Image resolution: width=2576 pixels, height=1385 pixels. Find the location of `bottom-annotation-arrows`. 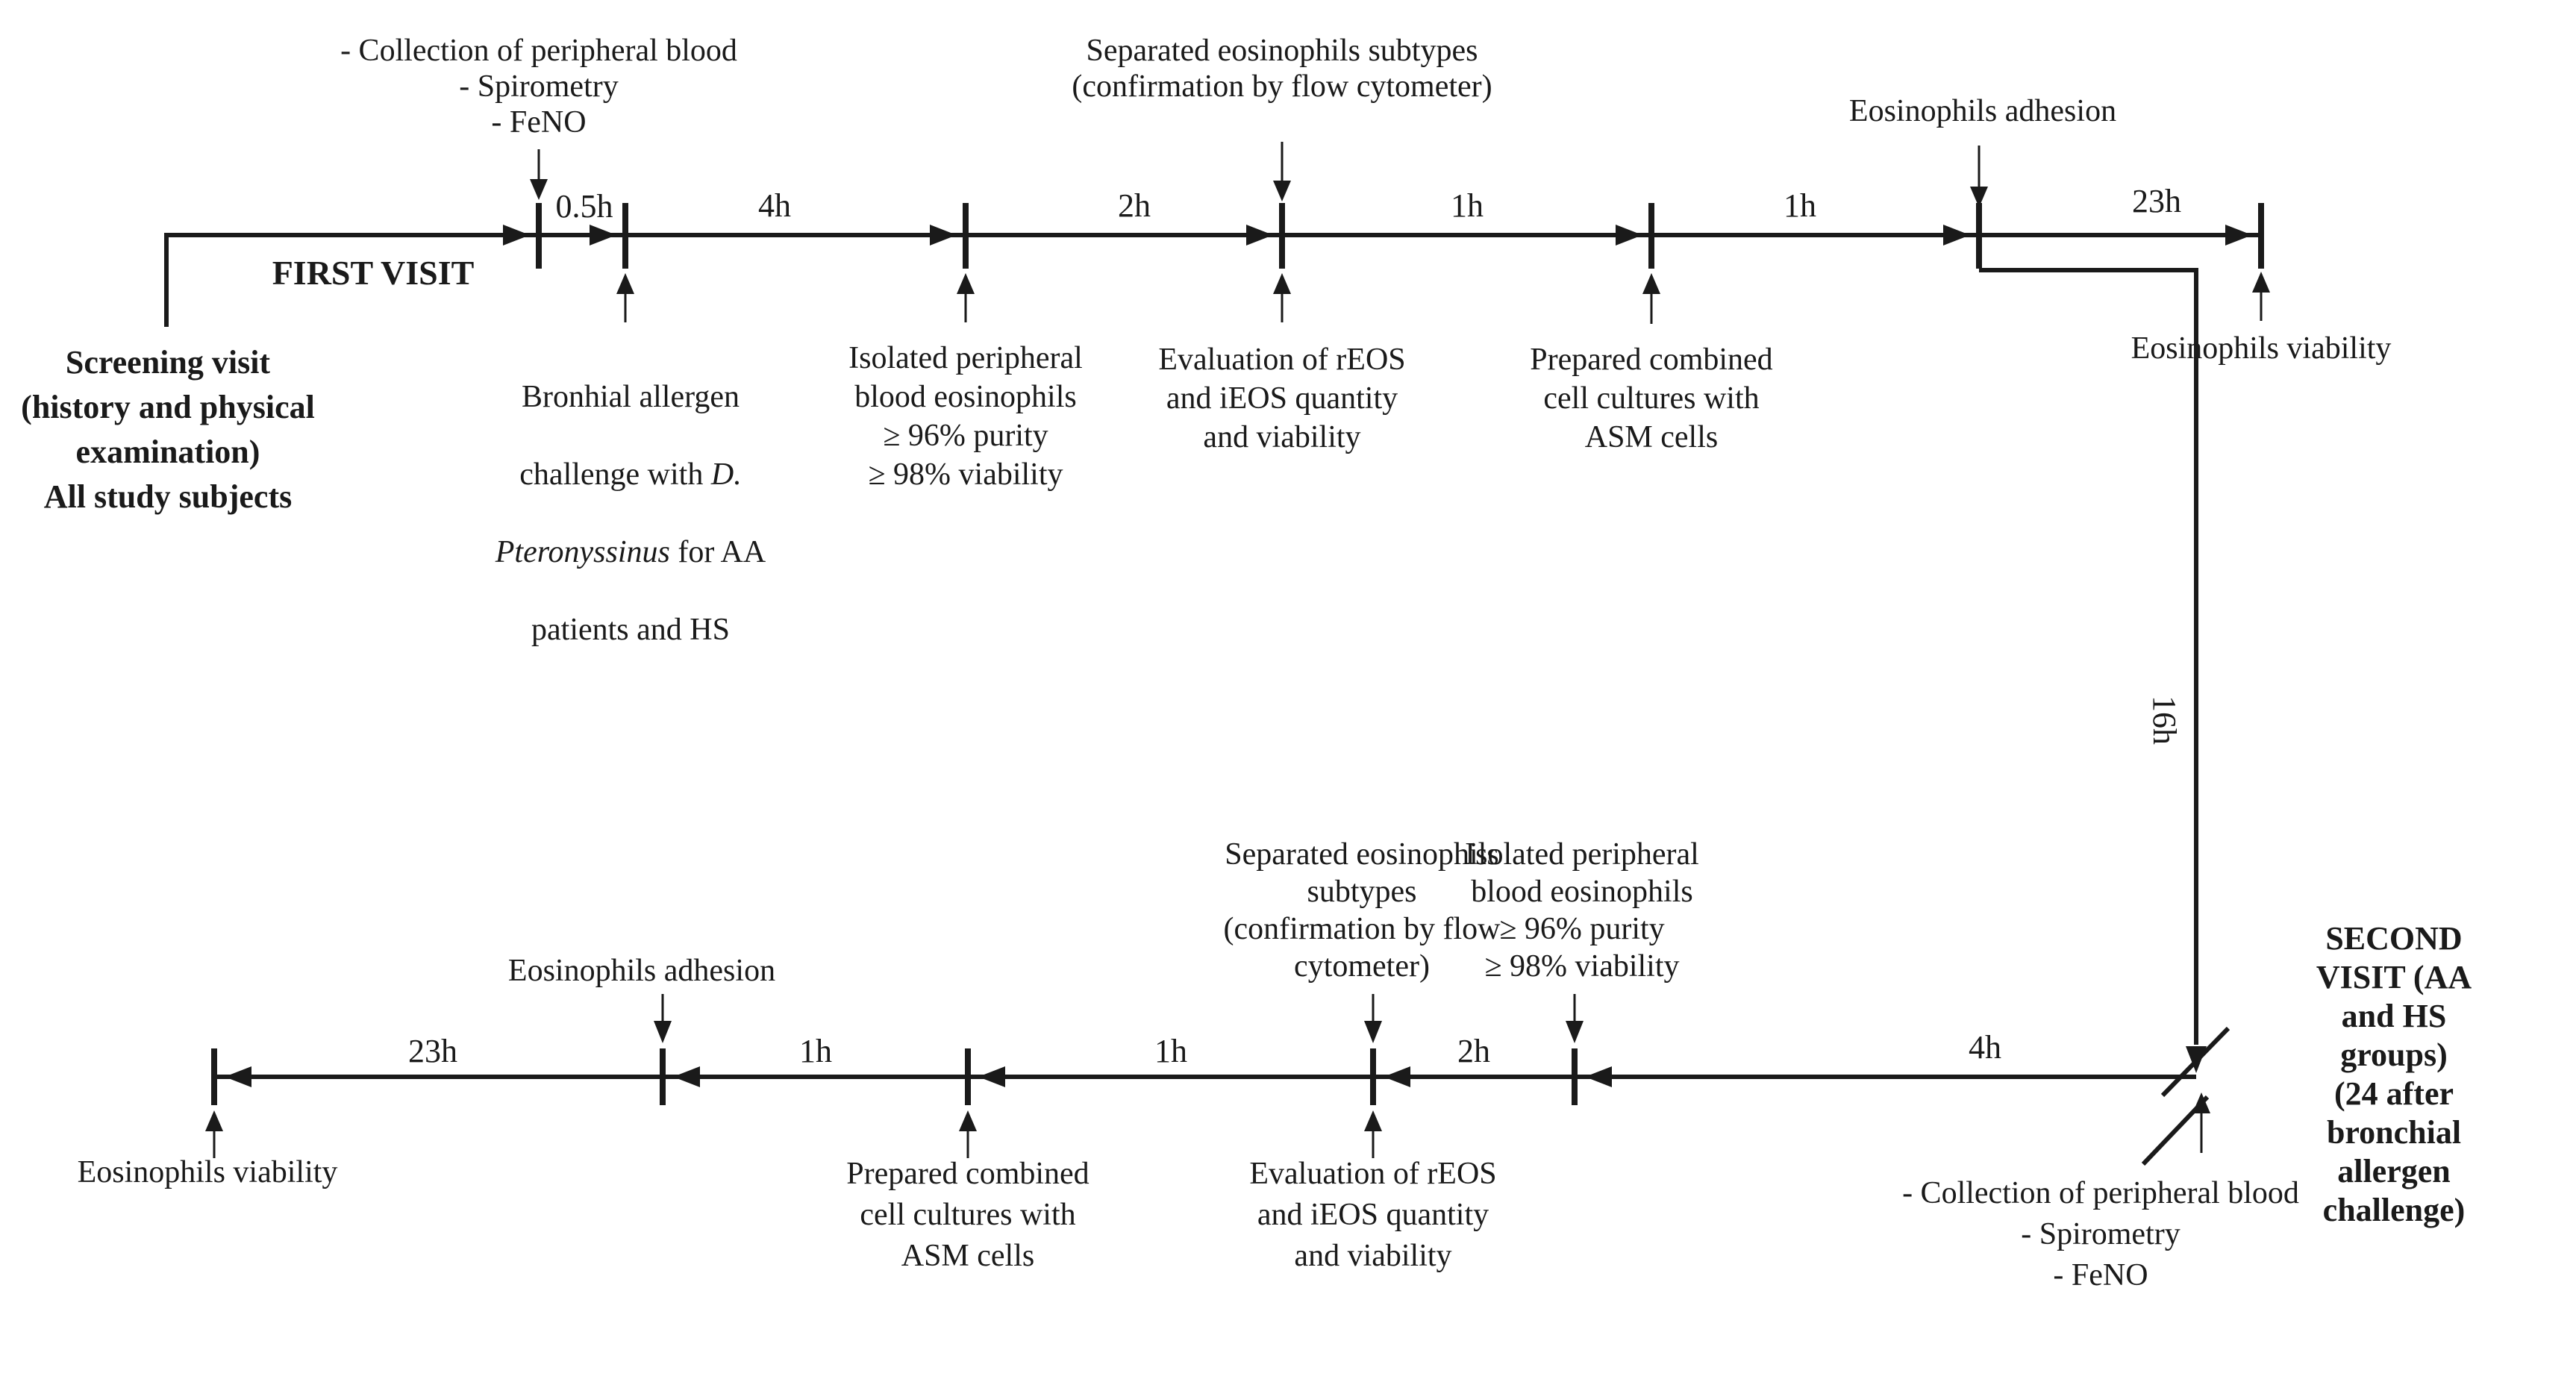

bottom-annotation-arrows is located at coordinates (1207, 1076).